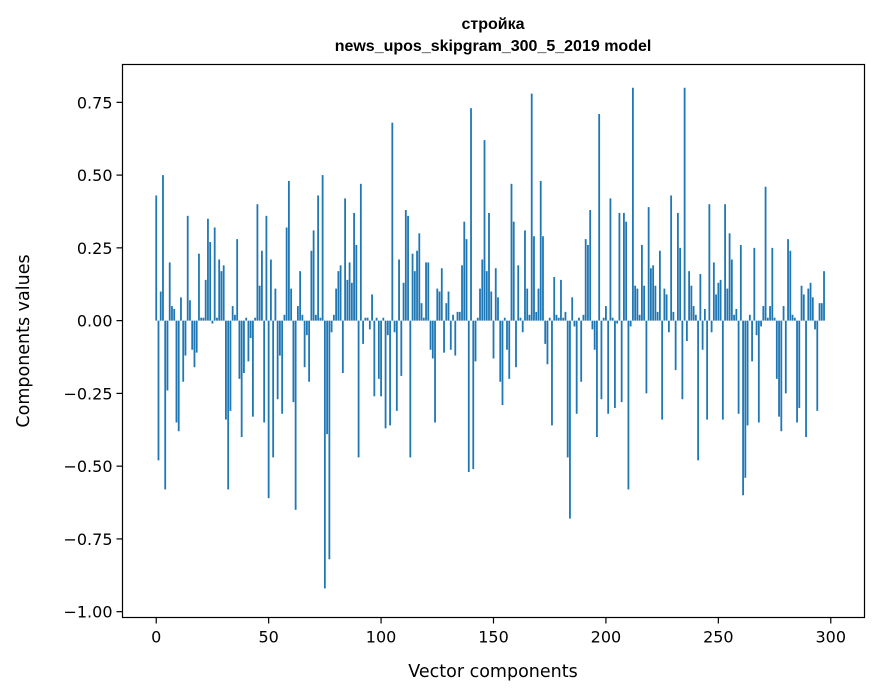 This screenshot has width=880, height=696. Describe the element at coordinates (87, 393) in the screenshot. I see `y-tick-label: −0.25` at that location.